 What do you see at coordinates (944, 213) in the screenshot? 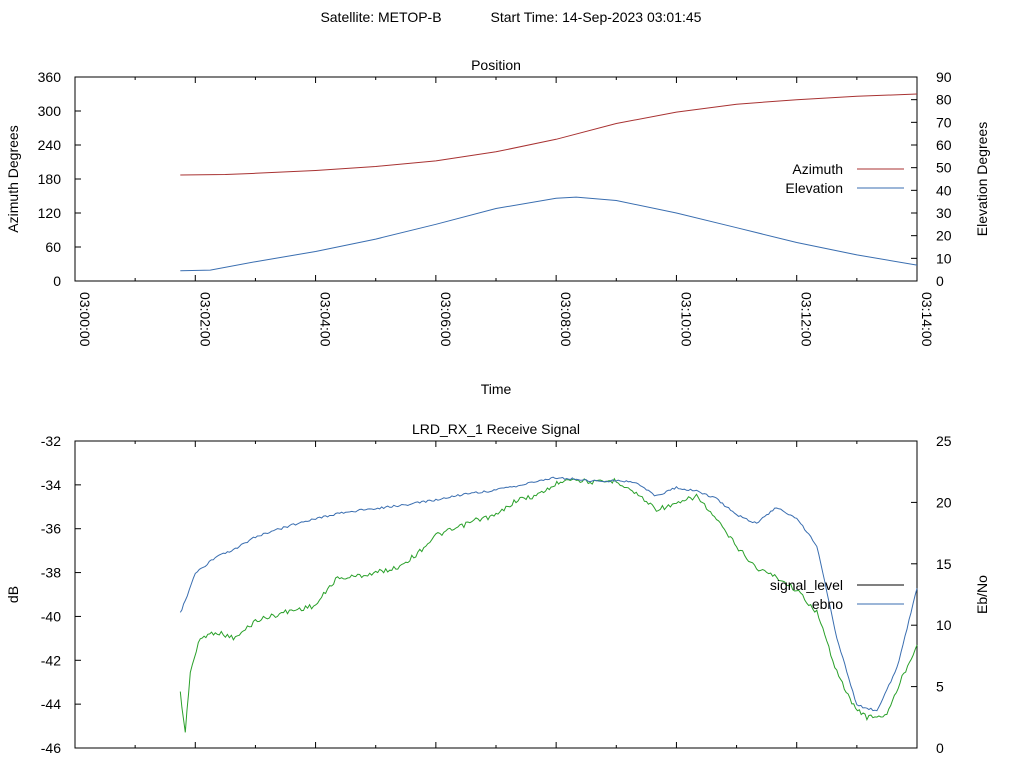
I see `y2-tick-label: 30` at bounding box center [944, 213].